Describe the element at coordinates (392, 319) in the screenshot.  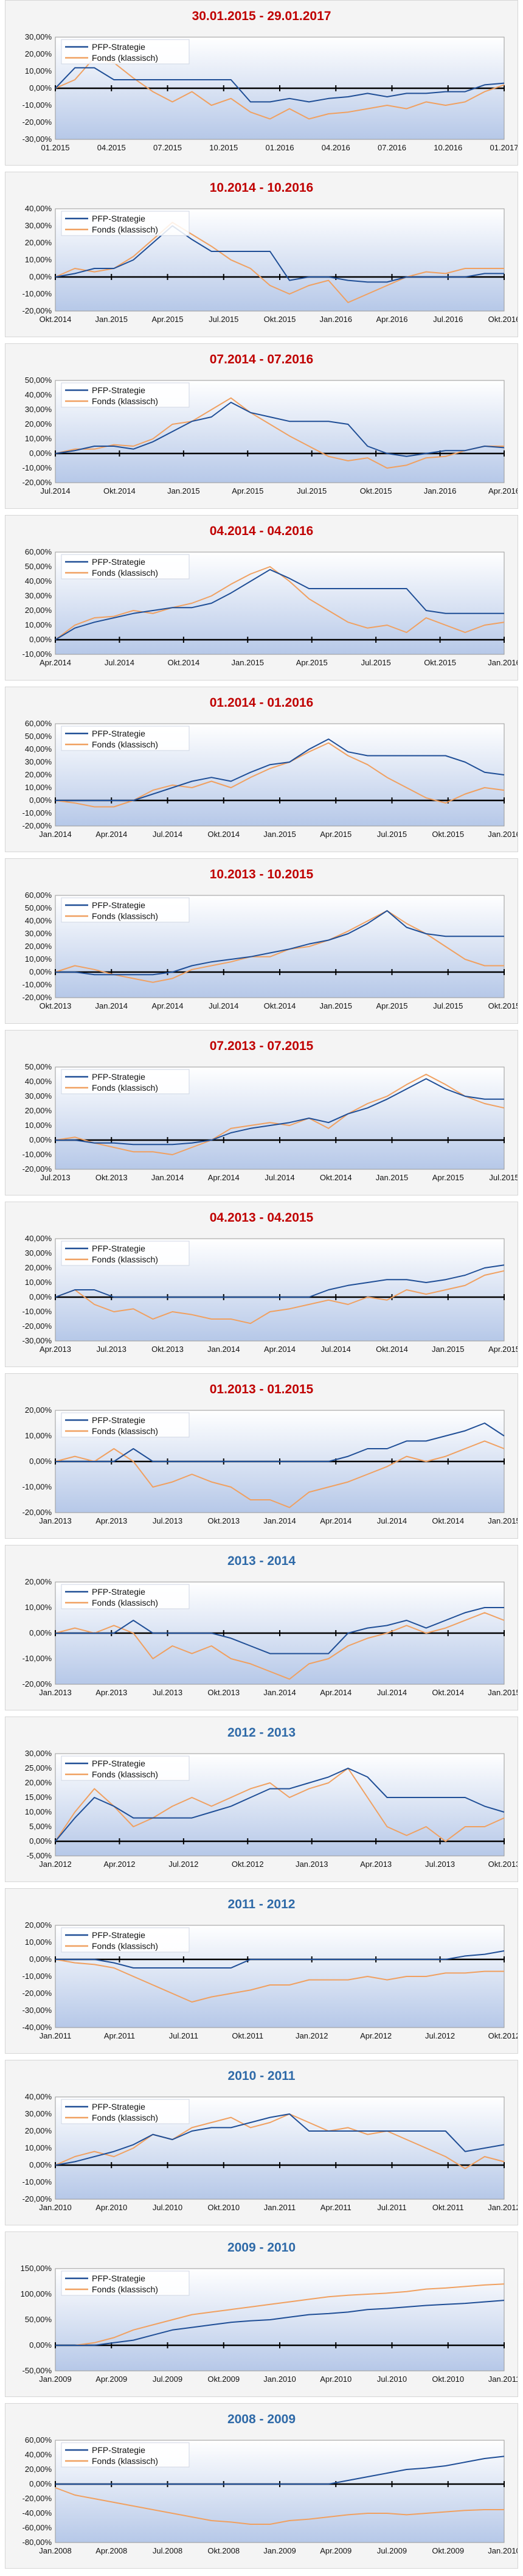
I see `x-tick-label: Apr.2016` at that location.